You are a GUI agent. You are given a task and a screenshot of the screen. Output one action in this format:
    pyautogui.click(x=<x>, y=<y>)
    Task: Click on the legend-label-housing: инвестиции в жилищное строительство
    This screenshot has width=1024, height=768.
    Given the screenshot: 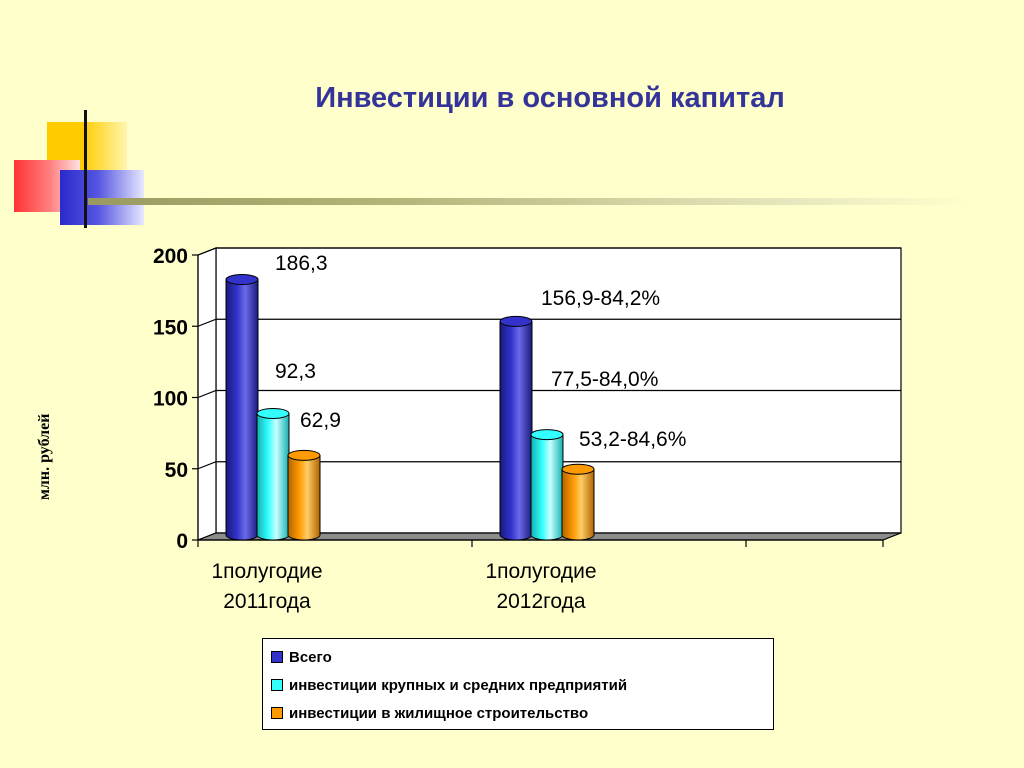 What is the action you would take?
    pyautogui.click(x=439, y=713)
    